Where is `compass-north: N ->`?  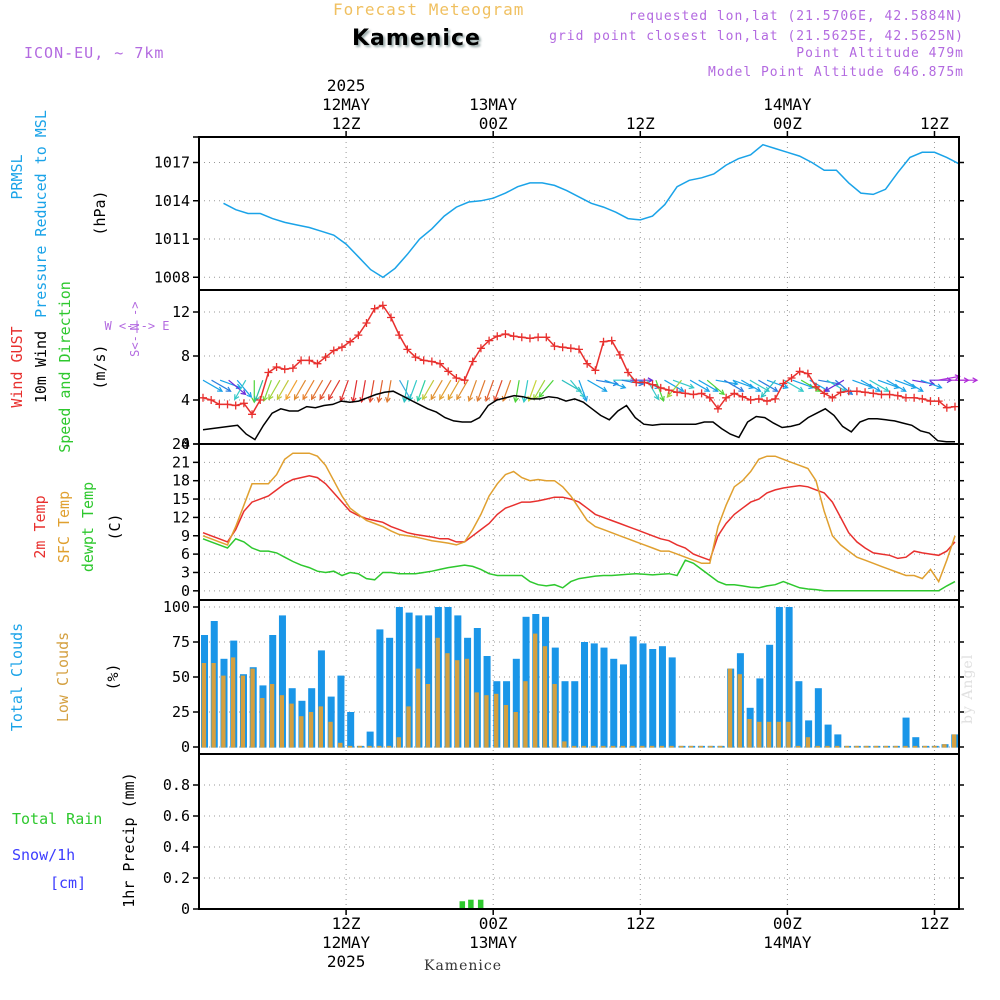 compass-north: N -> is located at coordinates (135, 316).